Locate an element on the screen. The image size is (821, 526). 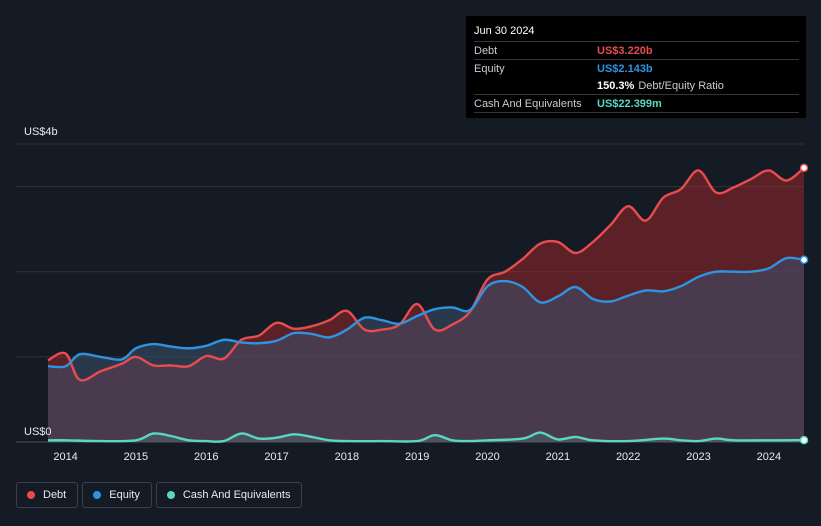
legend: Debt Equity Cash And Equivalents is located at coordinates (159, 495).